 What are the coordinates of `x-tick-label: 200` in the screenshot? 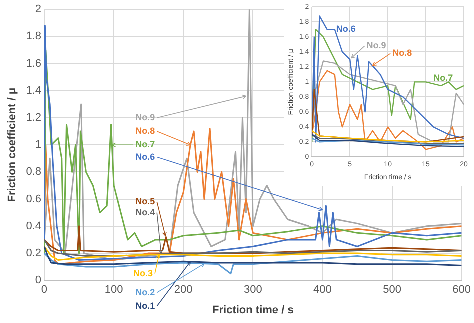 It's located at (183, 290).